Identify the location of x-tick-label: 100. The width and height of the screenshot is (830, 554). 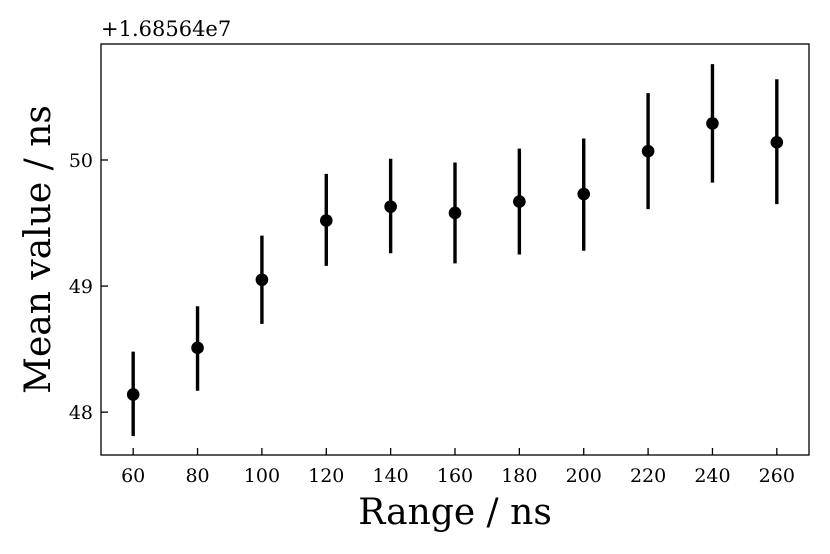
(262, 476).